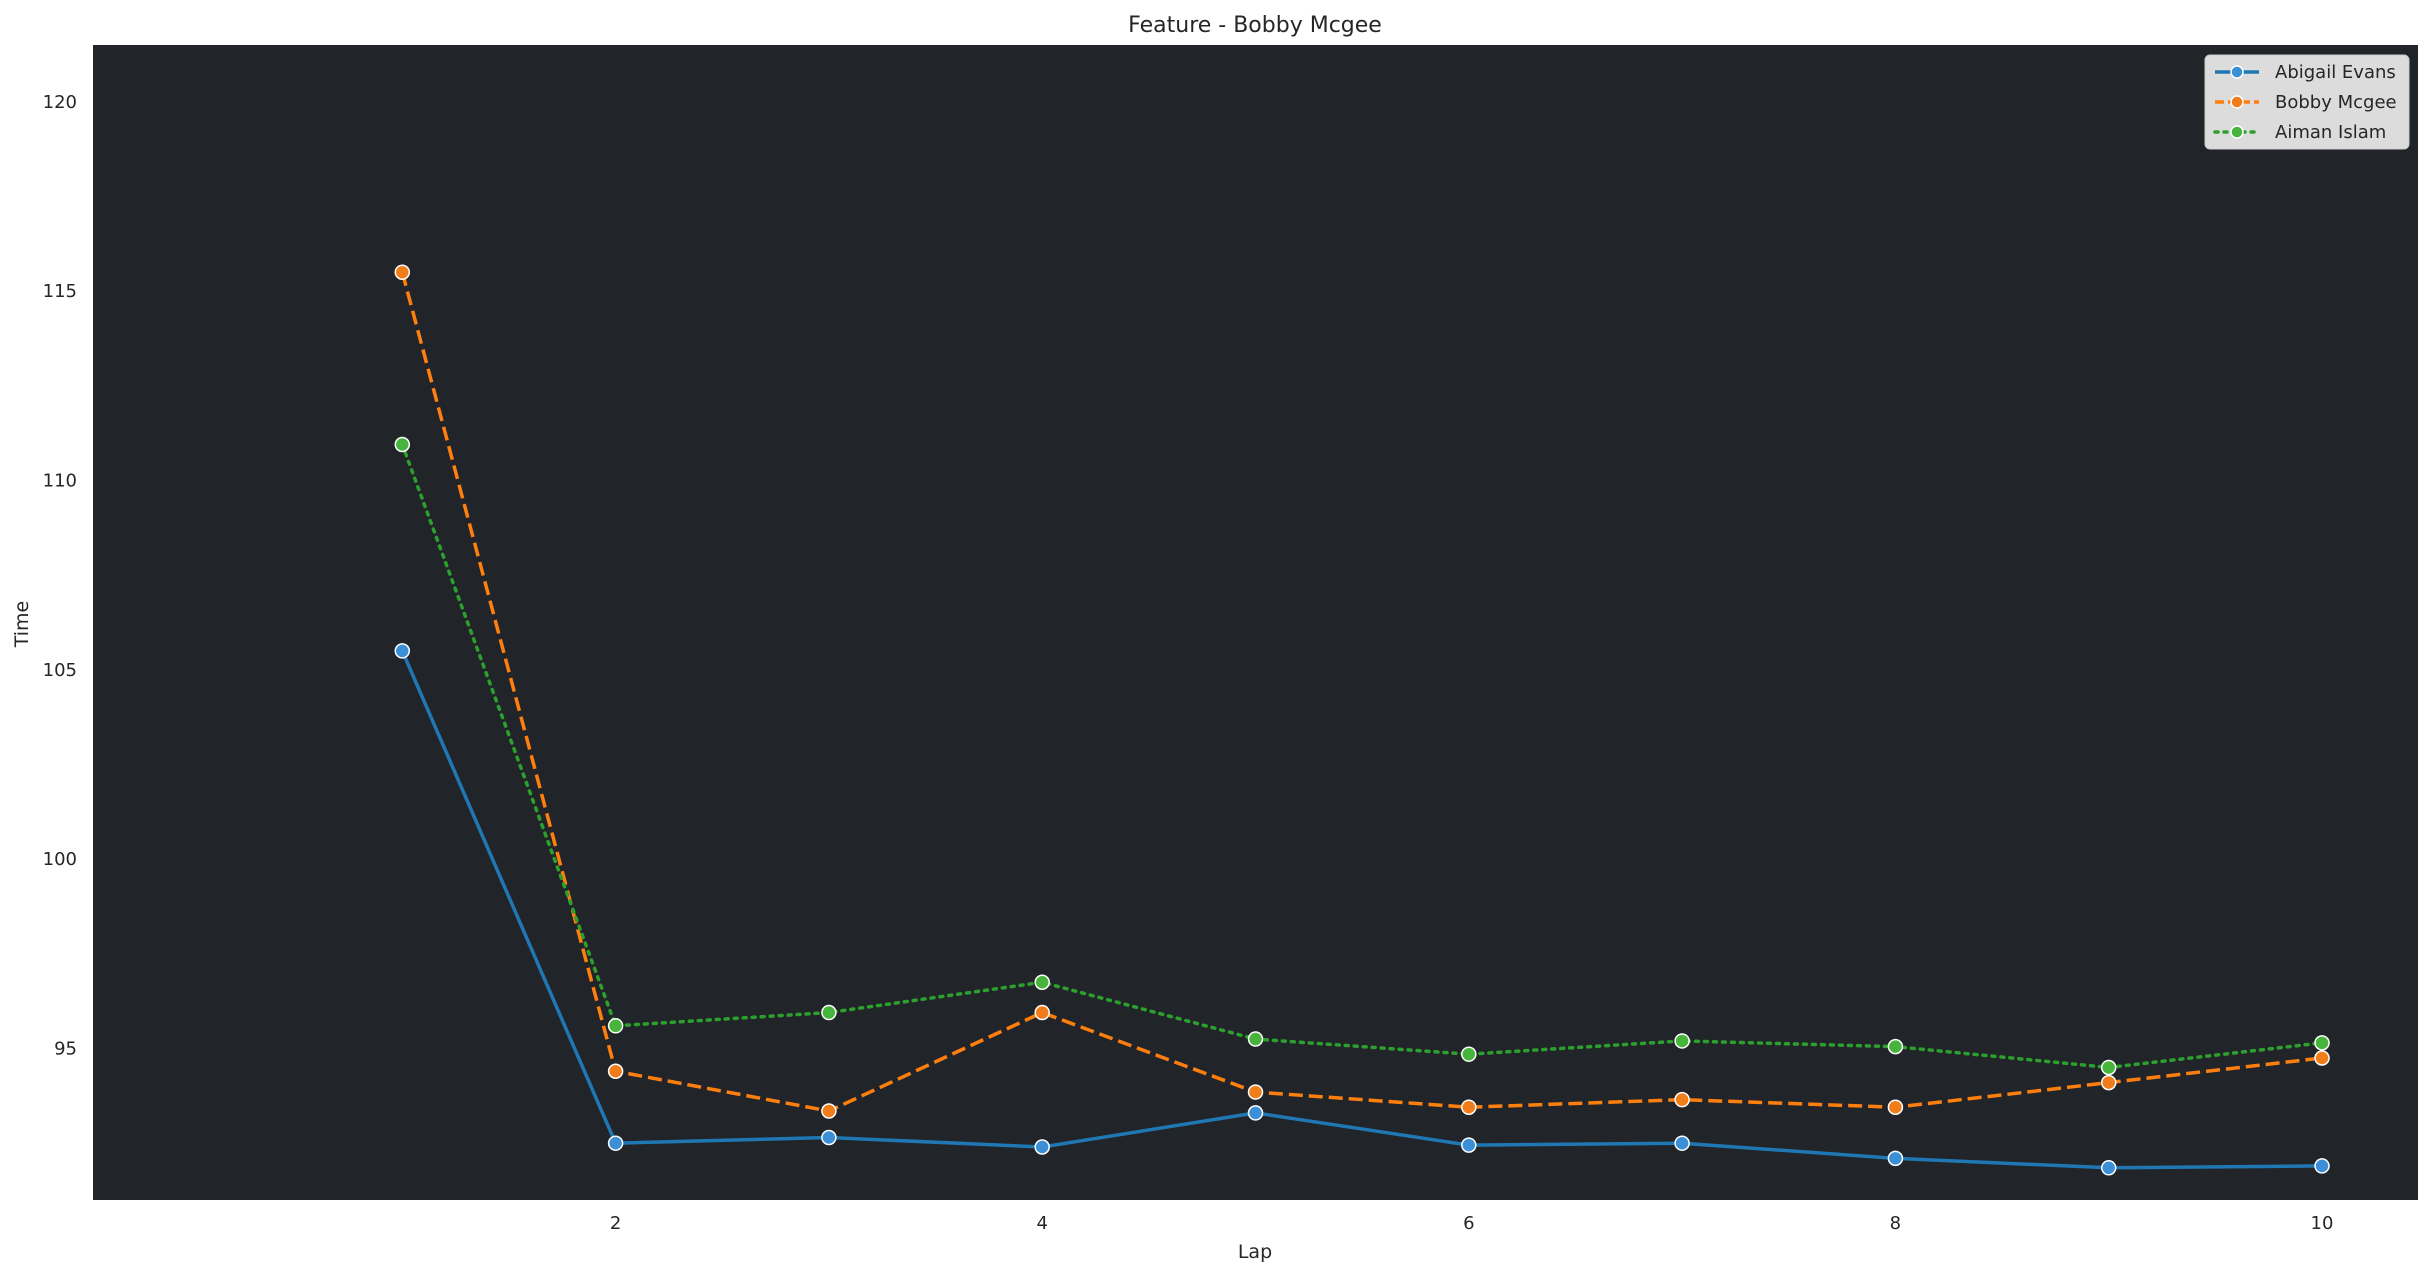 Image resolution: width=2431 pixels, height=1276 pixels. What do you see at coordinates (2330, 132) in the screenshot?
I see `legend-label: Aiman Islam` at bounding box center [2330, 132].